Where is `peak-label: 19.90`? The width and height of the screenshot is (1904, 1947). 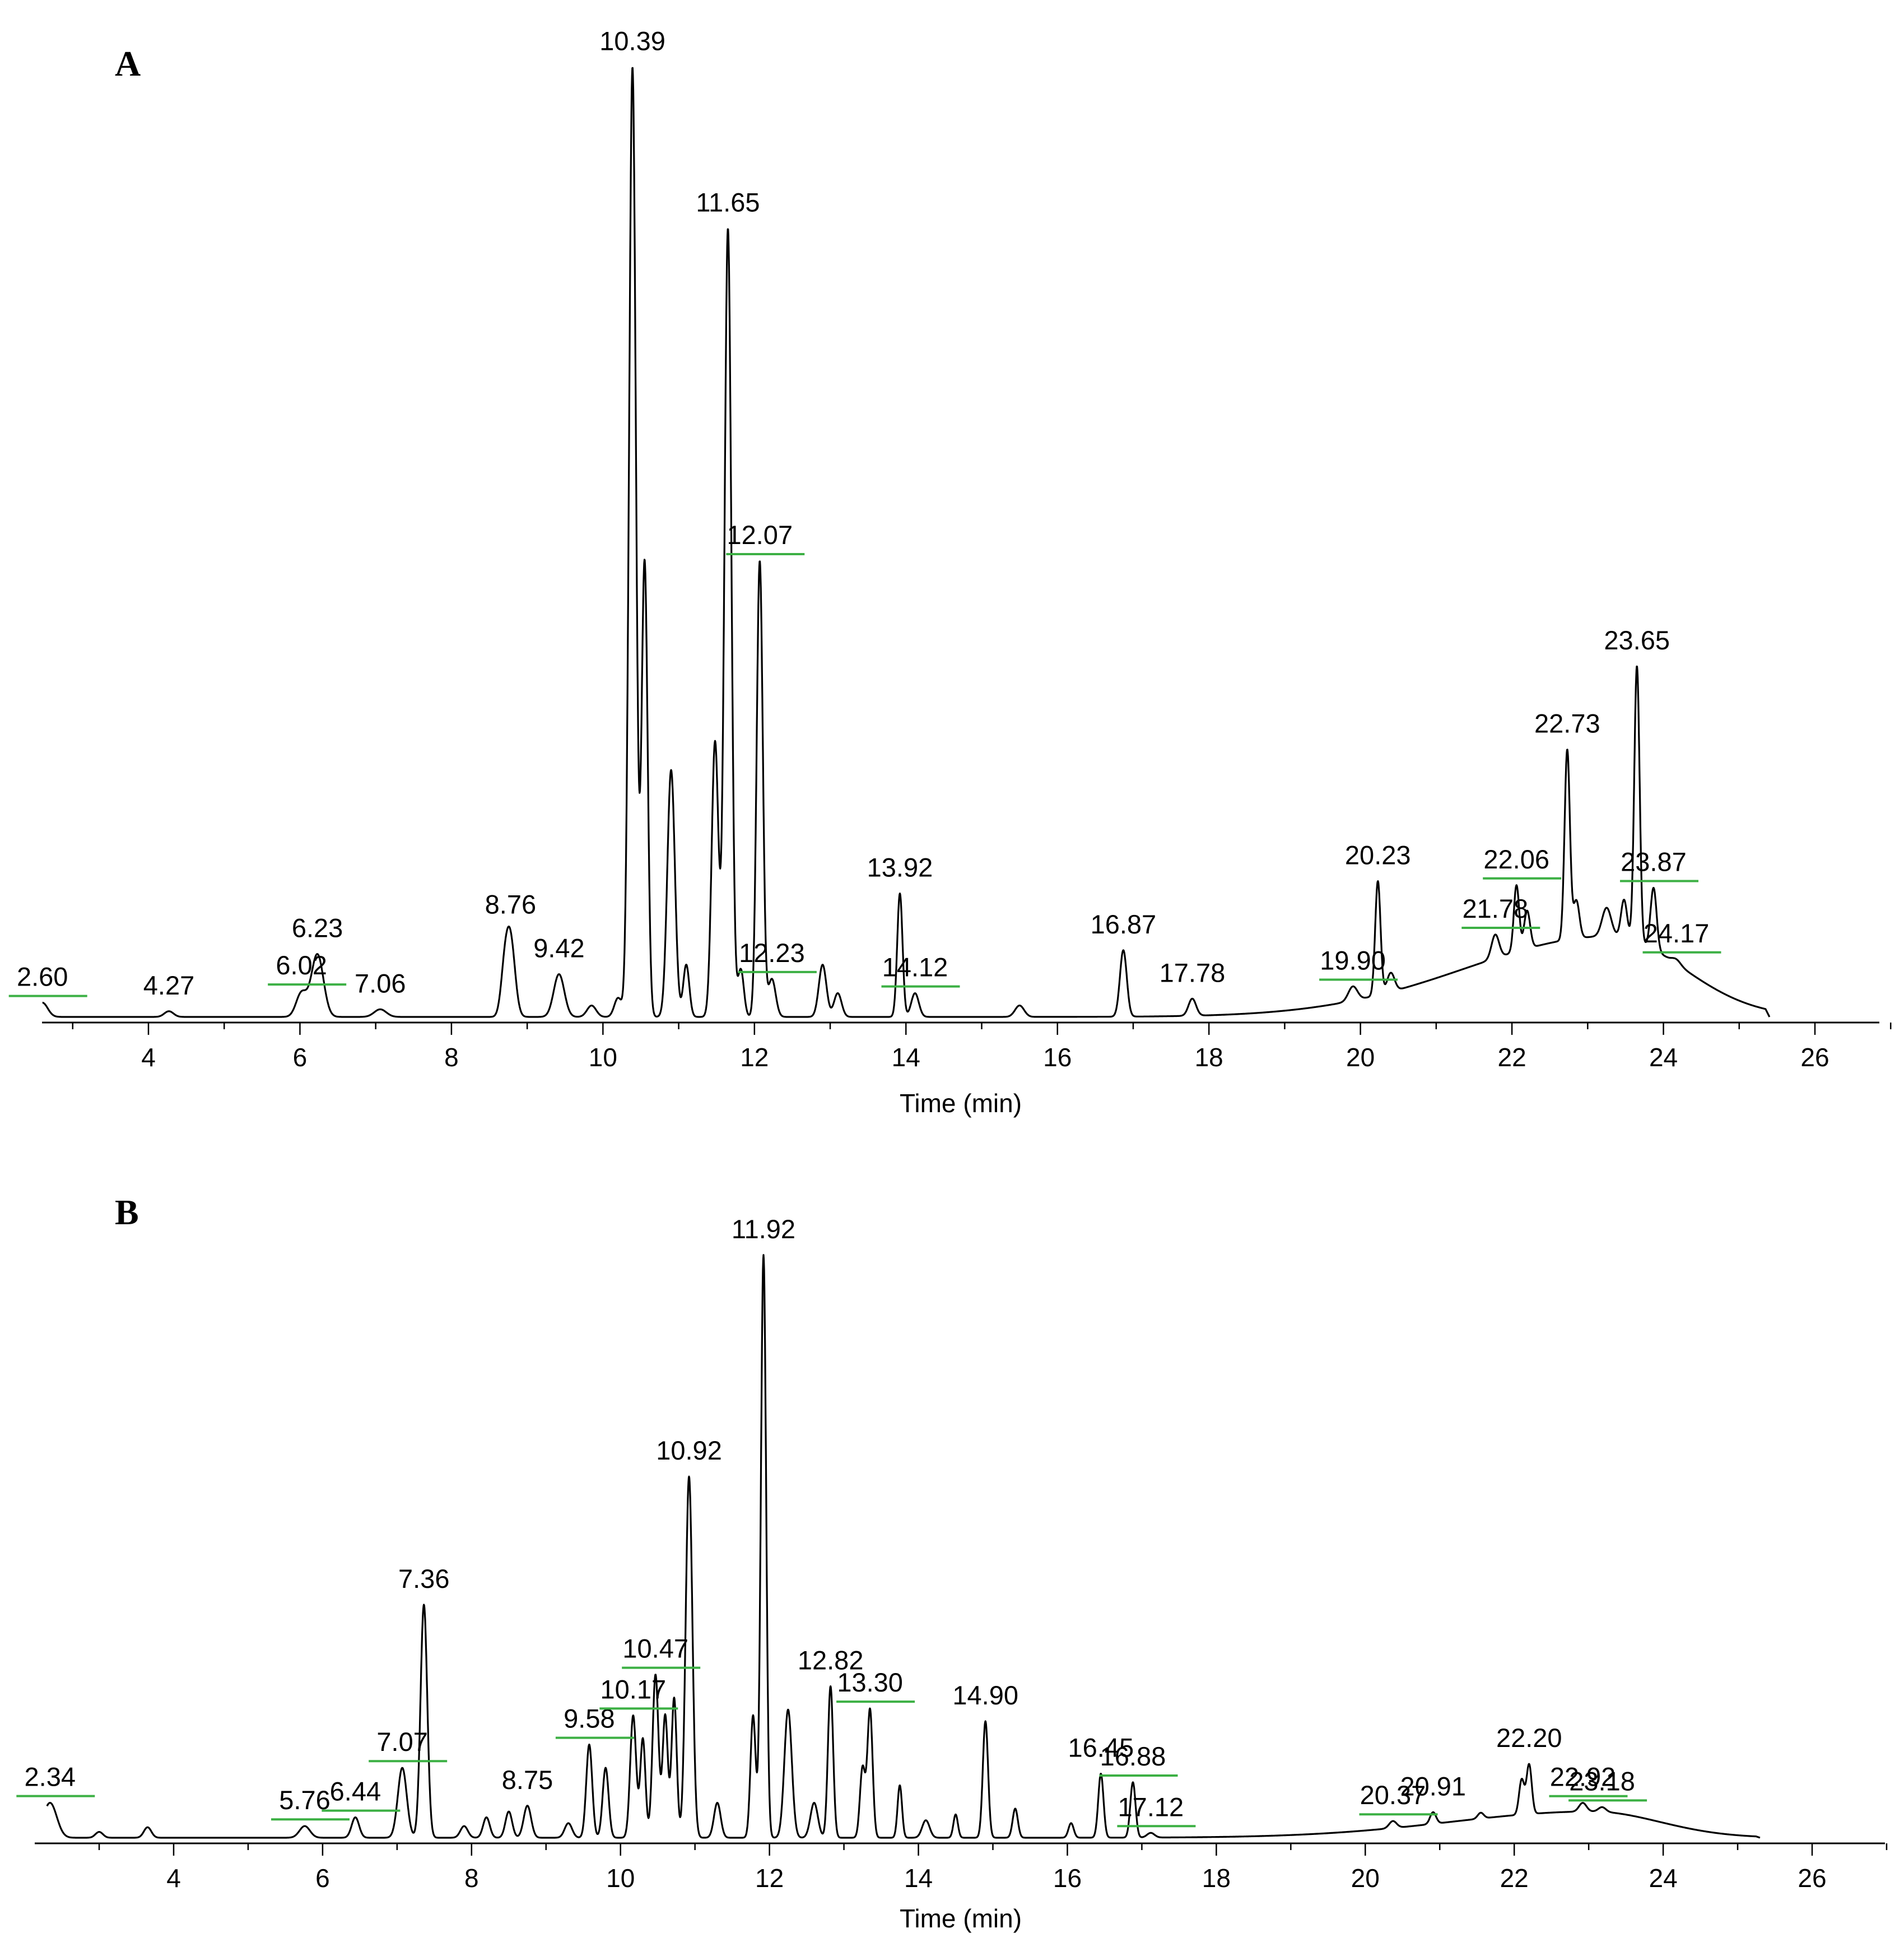 peak-label: 19.90 is located at coordinates (1353, 960).